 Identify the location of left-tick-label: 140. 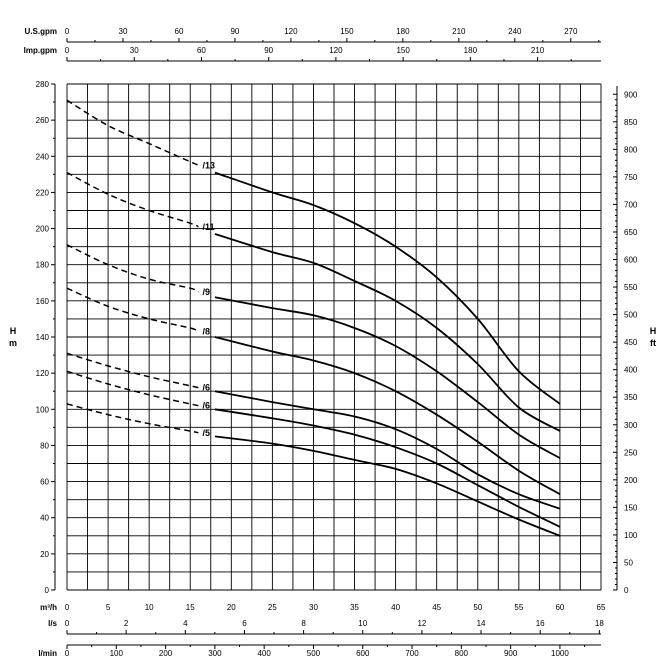
(43, 337).